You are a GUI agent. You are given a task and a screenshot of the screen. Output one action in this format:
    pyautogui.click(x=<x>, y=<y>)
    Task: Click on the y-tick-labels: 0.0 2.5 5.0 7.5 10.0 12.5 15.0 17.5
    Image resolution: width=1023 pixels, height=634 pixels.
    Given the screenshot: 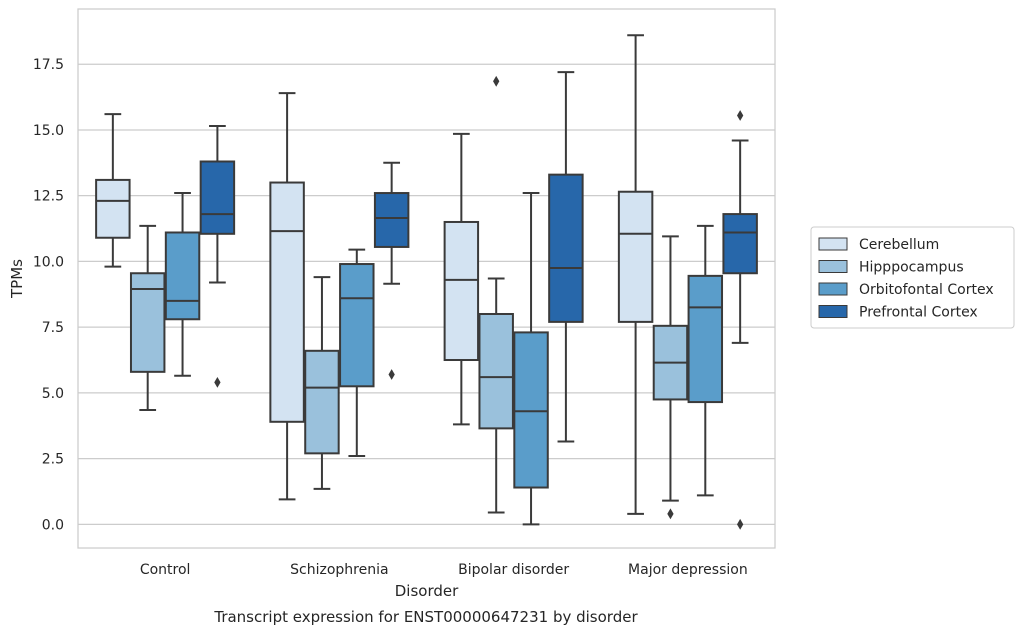 What is the action you would take?
    pyautogui.click(x=48, y=295)
    